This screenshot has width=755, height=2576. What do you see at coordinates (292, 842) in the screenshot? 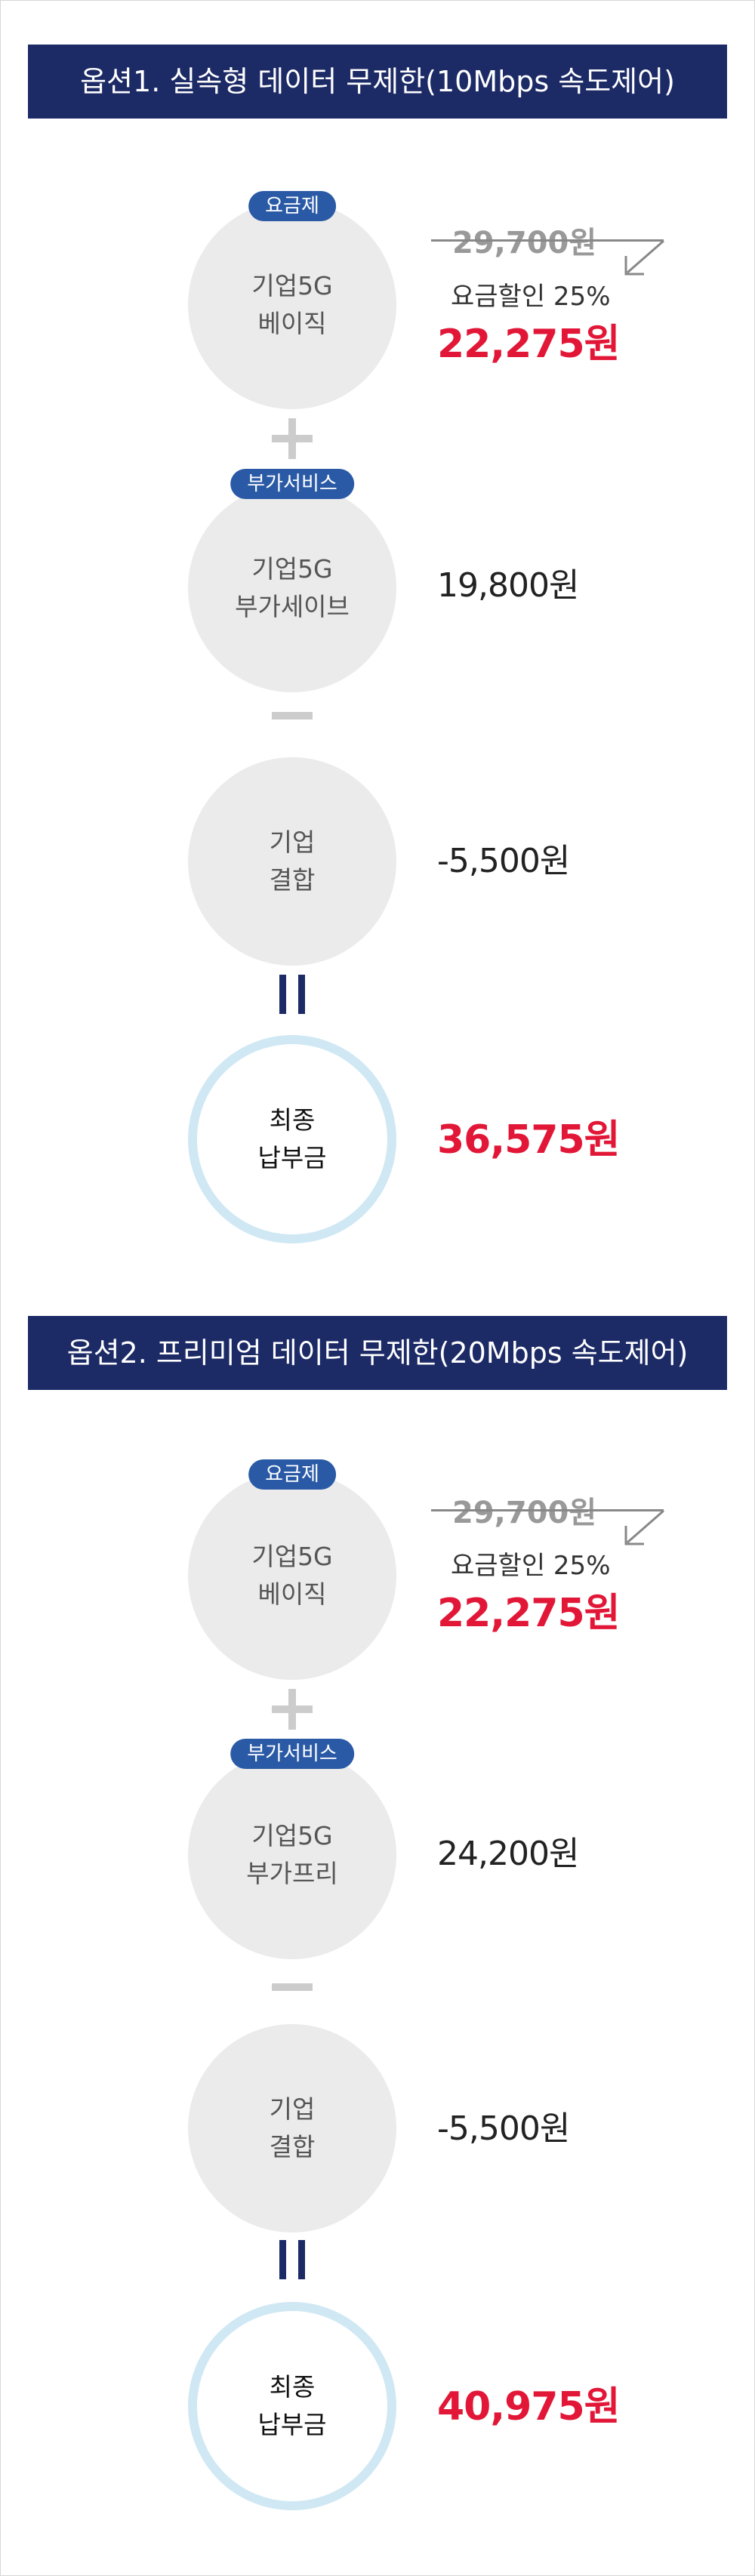
I see `option1-combo-name-line1: 기업` at bounding box center [292, 842].